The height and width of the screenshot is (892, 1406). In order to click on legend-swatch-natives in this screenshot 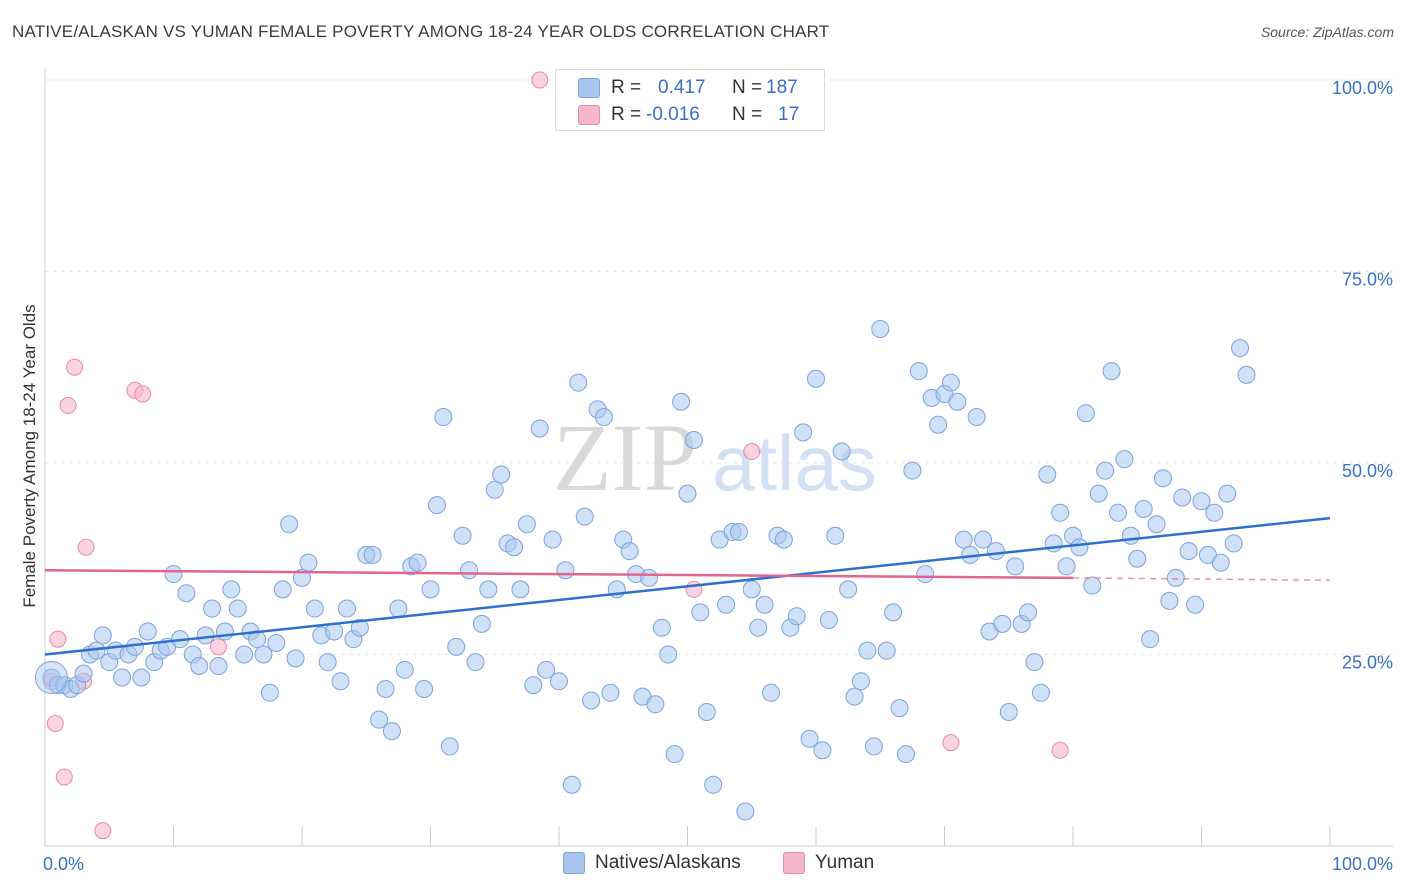, I will do `click(589, 88)`.